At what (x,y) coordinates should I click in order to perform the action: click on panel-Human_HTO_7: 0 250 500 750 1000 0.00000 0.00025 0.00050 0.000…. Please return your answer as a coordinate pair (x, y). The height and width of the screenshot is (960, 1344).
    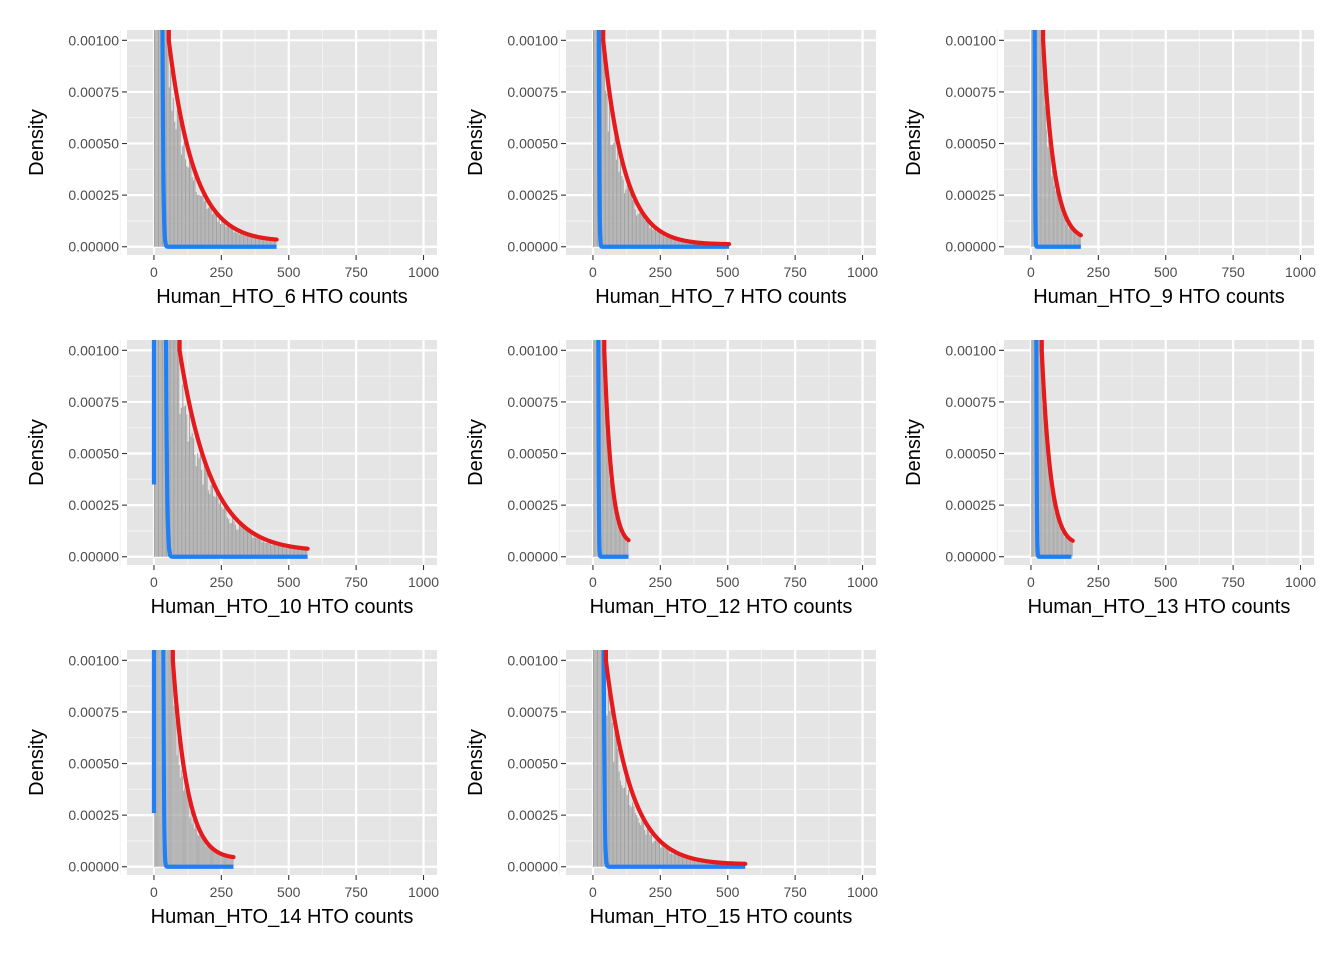
    Looking at the image, I should click on (671, 169).